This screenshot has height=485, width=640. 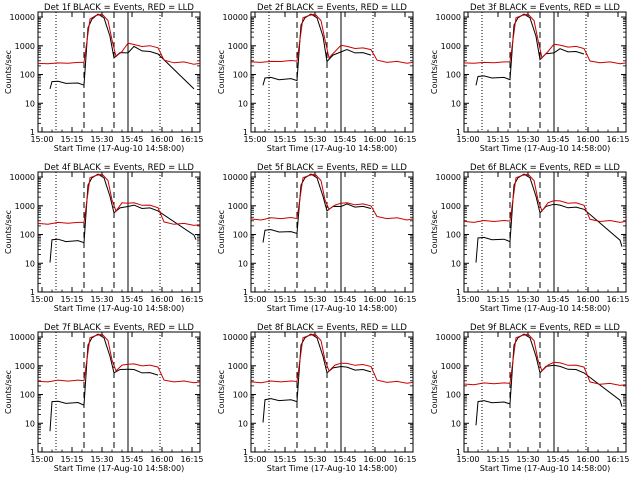 I want to click on panel-title: Det 7f BLACK = Events, RED = LLD, so click(x=119, y=328).